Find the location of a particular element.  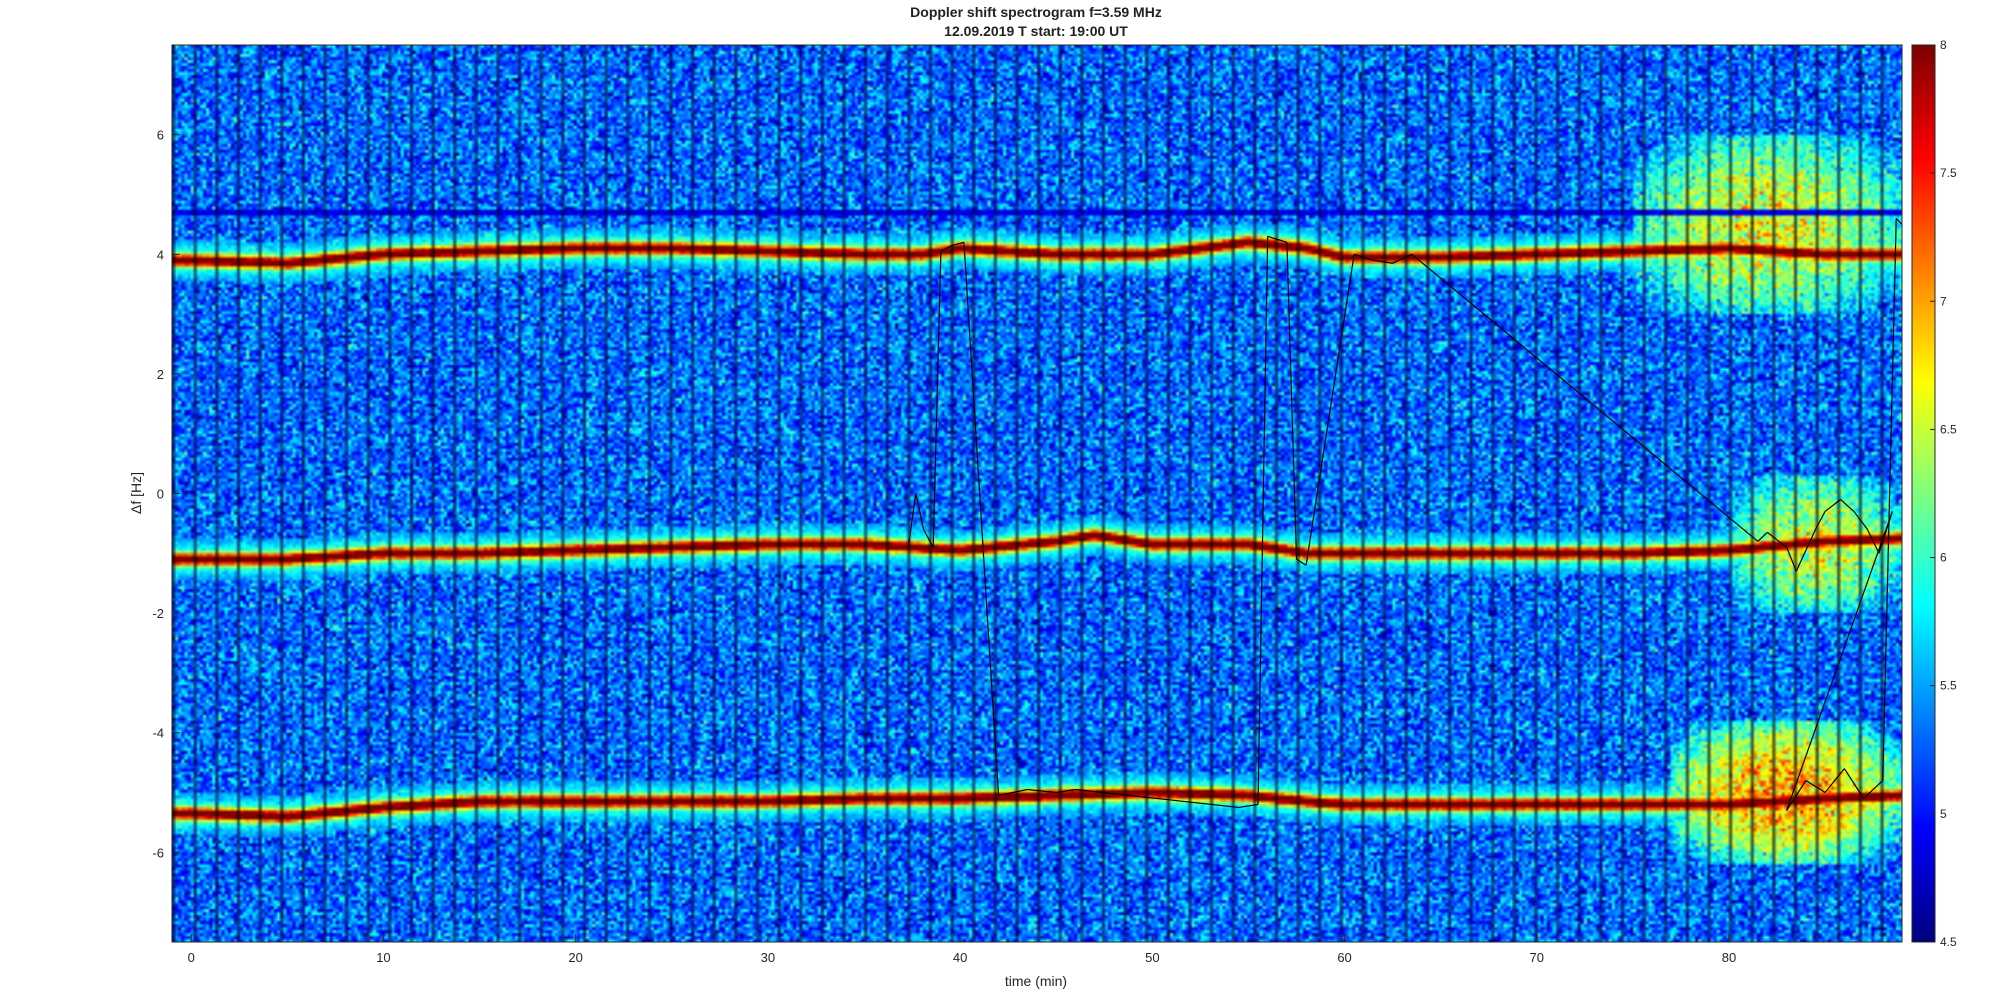

y-tick-label: -2 is located at coordinates (158, 613).